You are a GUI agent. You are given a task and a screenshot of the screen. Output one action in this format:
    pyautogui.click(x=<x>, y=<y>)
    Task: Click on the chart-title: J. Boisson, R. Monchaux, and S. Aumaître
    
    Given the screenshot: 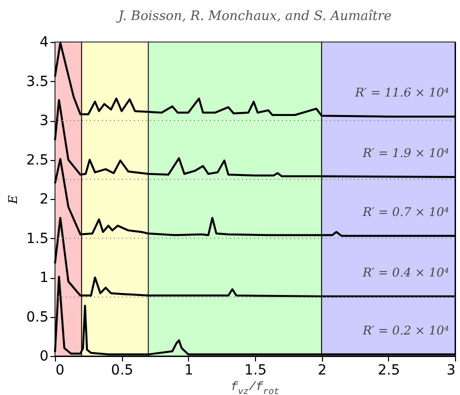 What is the action you would take?
    pyautogui.click(x=253, y=16)
    